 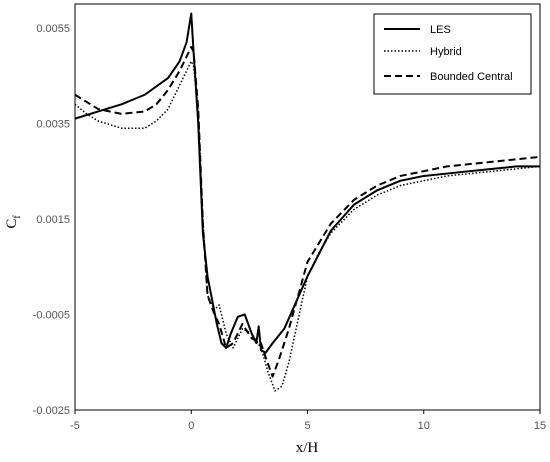 I want to click on x-tick-label: 5, so click(x=307, y=426).